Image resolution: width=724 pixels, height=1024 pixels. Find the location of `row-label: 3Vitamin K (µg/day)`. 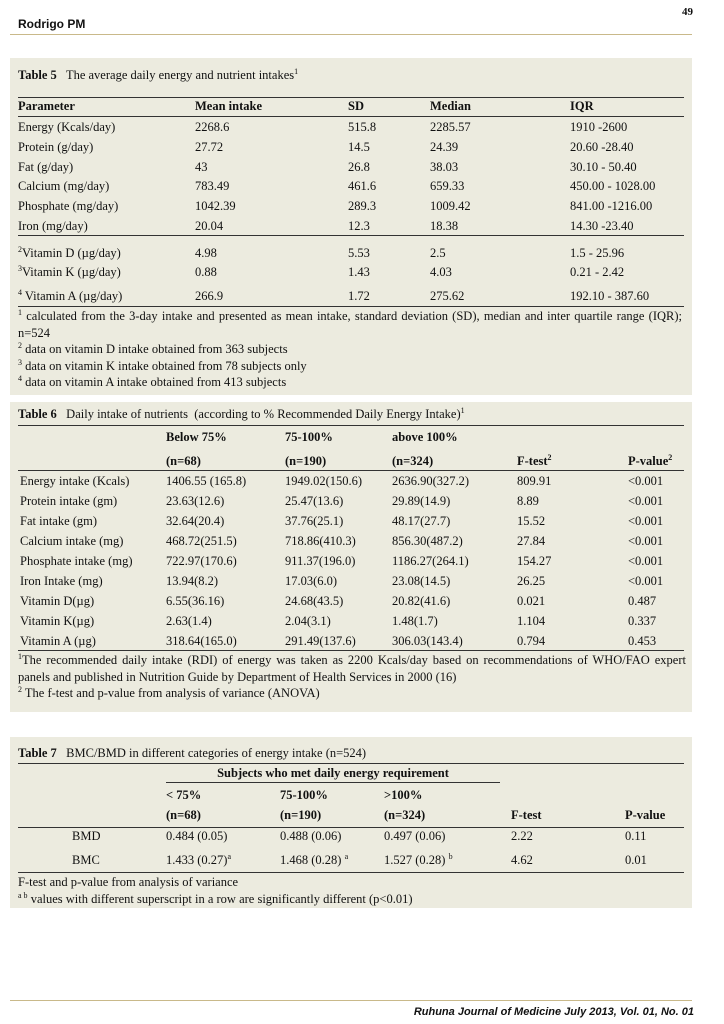

row-label: 3Vitamin K (µg/day) is located at coordinates (69, 272).